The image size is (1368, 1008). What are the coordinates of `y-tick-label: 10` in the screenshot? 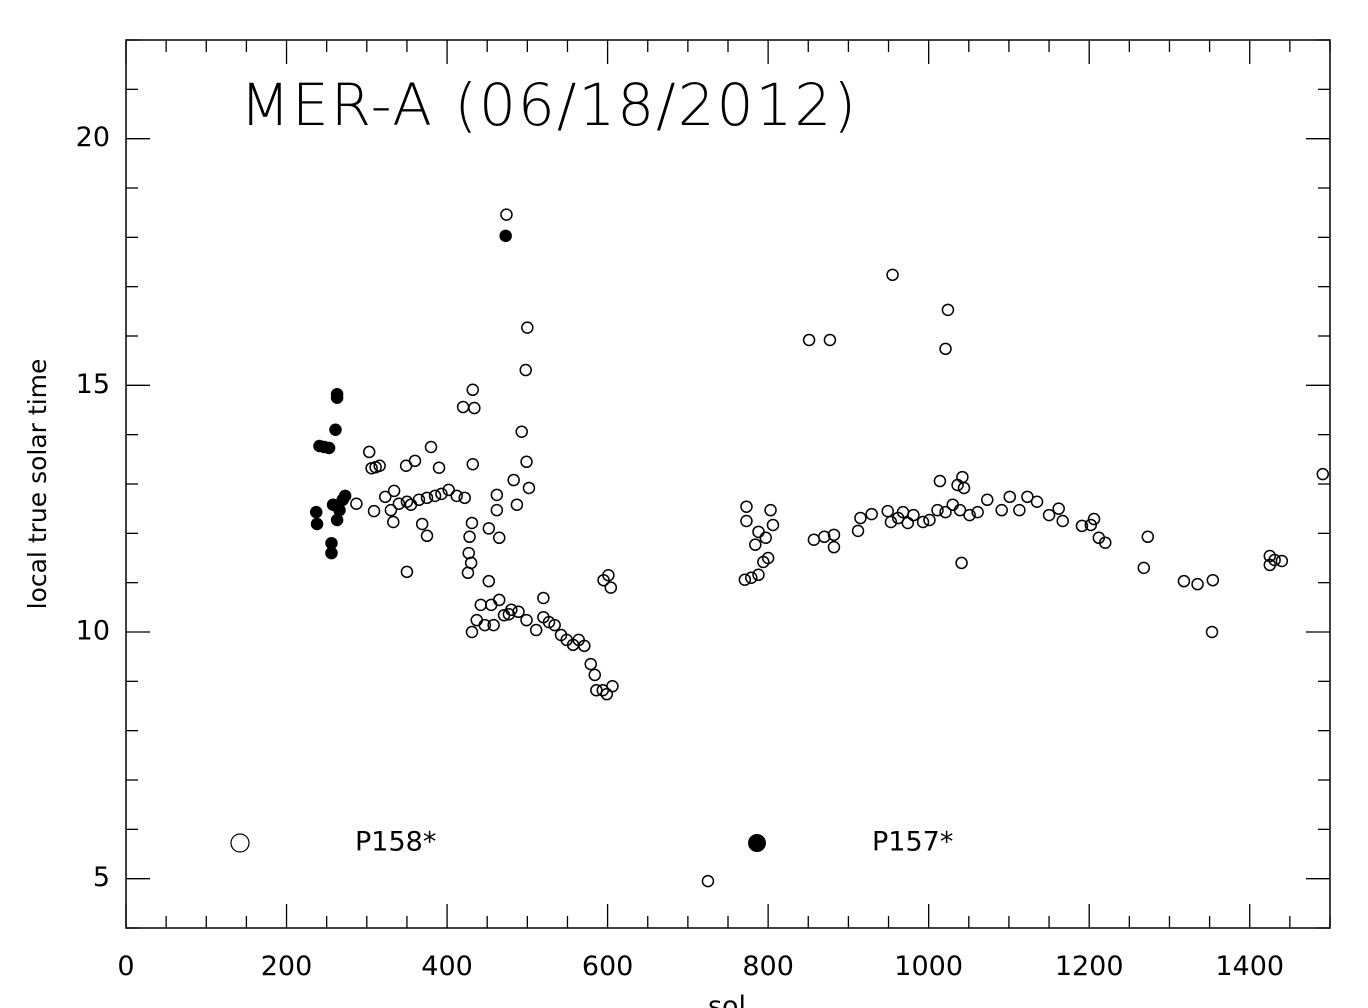 It's located at (93, 631).